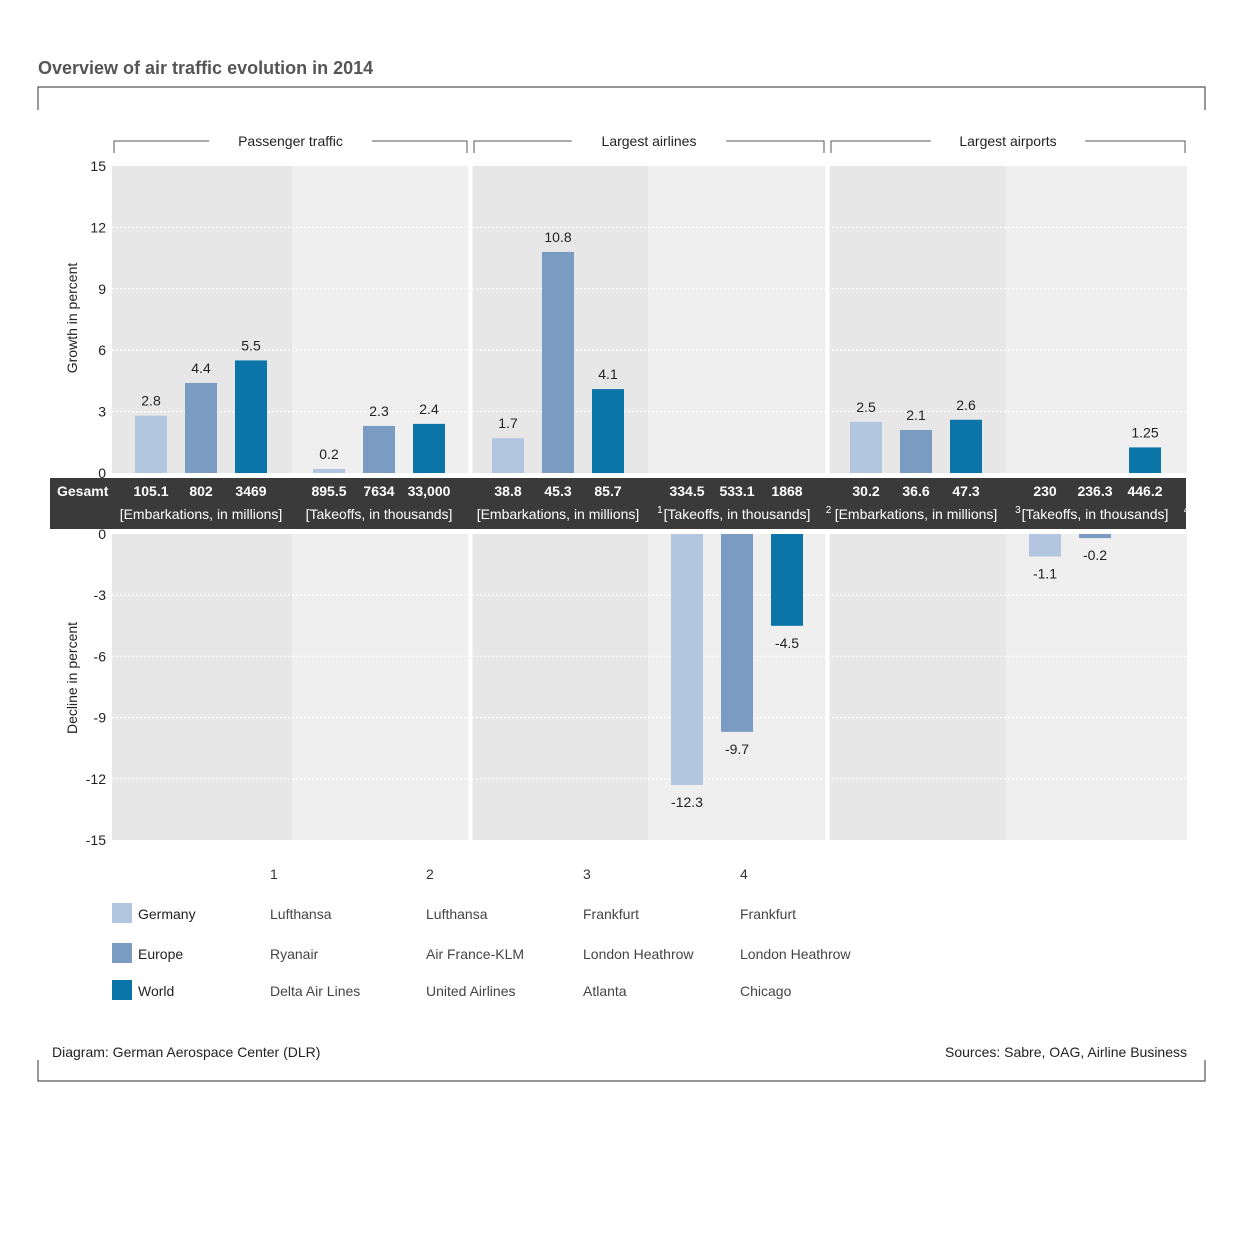 The height and width of the screenshot is (1240, 1240). What do you see at coordinates (475, 954) in the screenshot?
I see `legend-entry: Air France-KLM` at bounding box center [475, 954].